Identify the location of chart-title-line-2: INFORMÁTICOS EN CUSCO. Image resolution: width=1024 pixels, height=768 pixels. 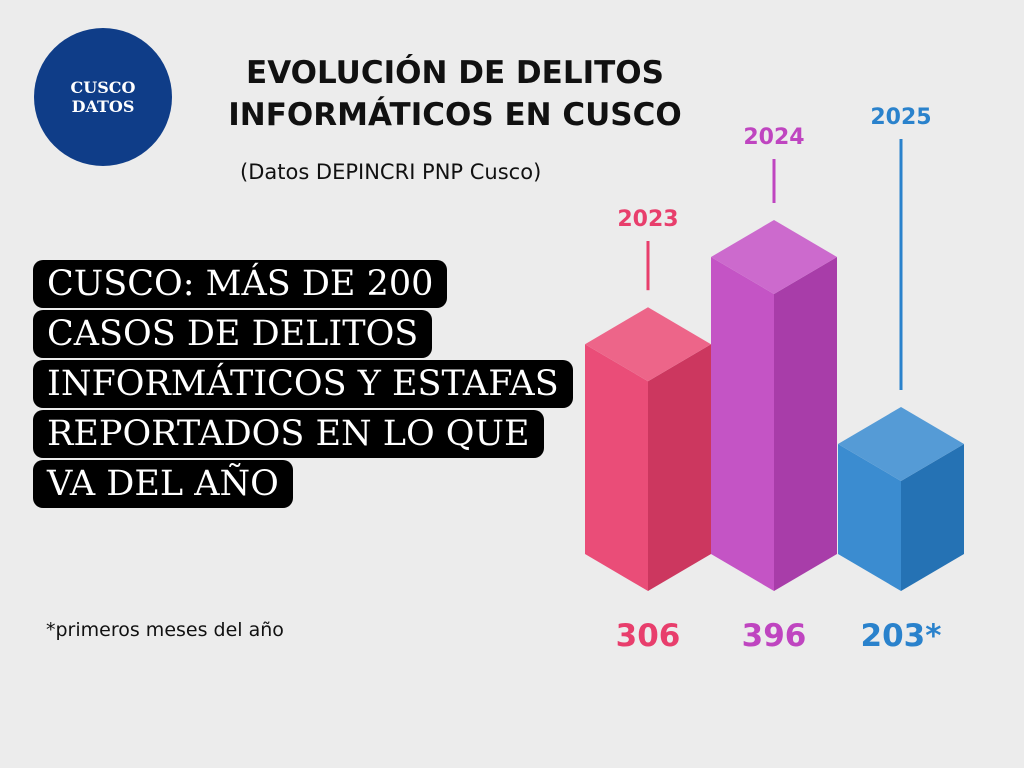
(455, 115).